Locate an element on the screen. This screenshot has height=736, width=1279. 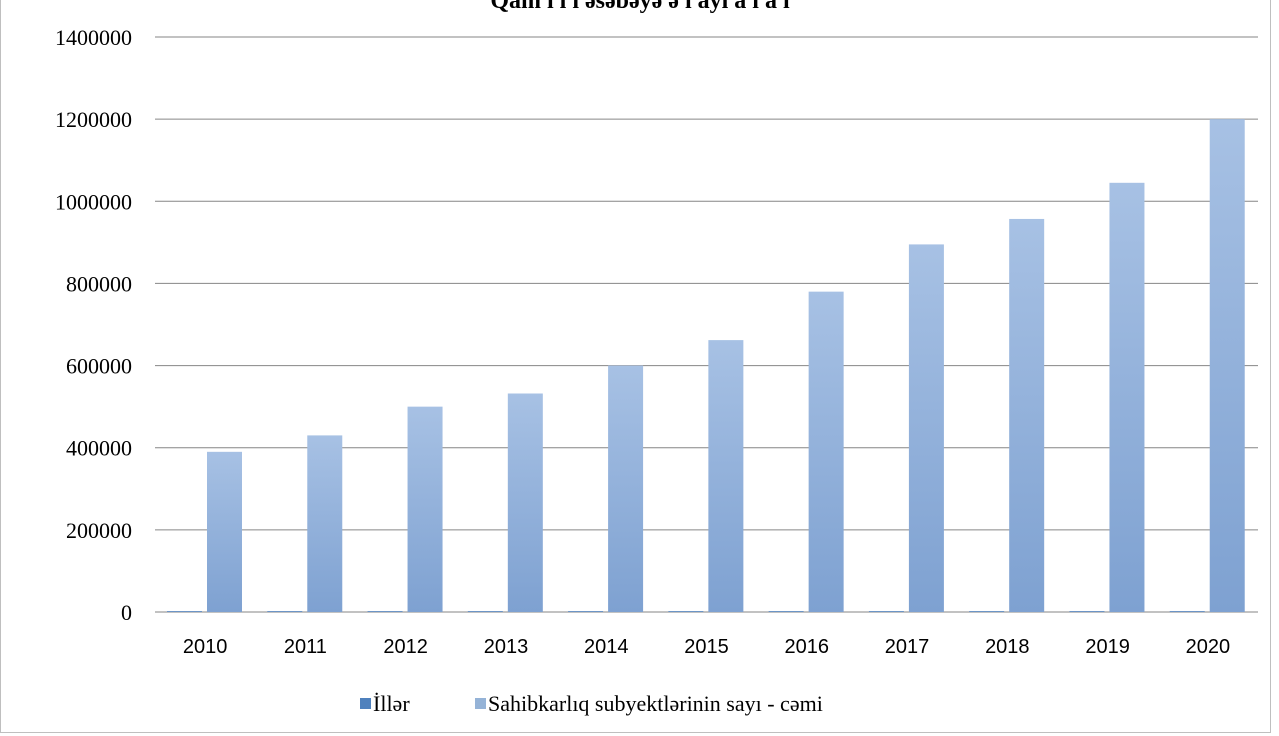
bar-sahibkarliq-2010 is located at coordinates (224, 531).